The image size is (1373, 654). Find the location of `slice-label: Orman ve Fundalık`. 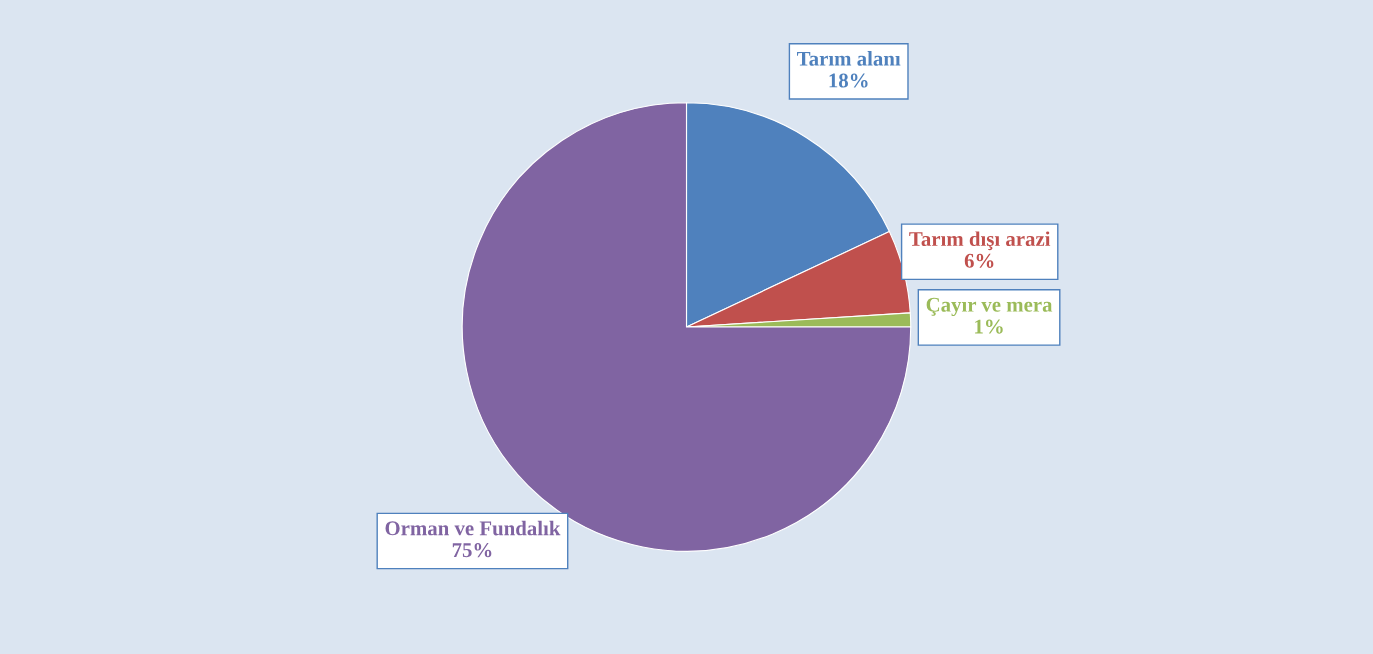

slice-label: Orman ve Fundalık is located at coordinates (473, 528).